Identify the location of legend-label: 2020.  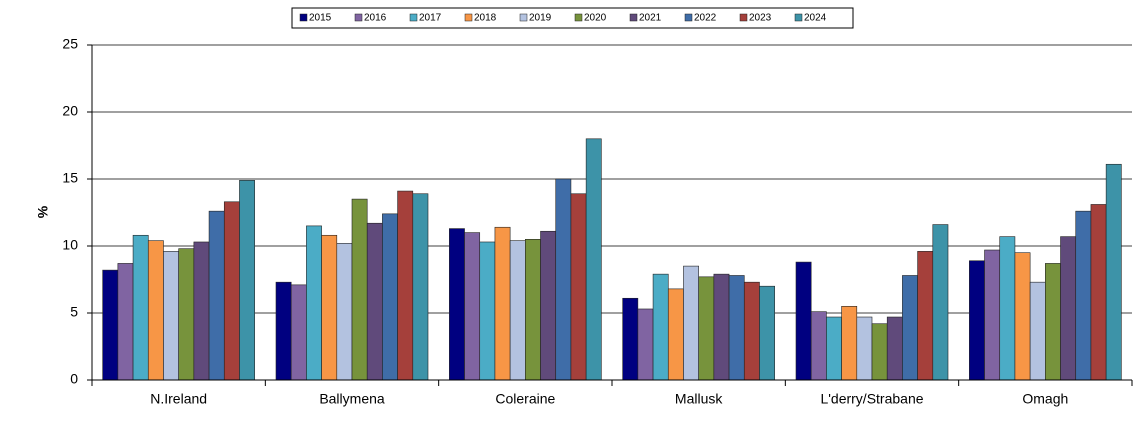
(595, 18).